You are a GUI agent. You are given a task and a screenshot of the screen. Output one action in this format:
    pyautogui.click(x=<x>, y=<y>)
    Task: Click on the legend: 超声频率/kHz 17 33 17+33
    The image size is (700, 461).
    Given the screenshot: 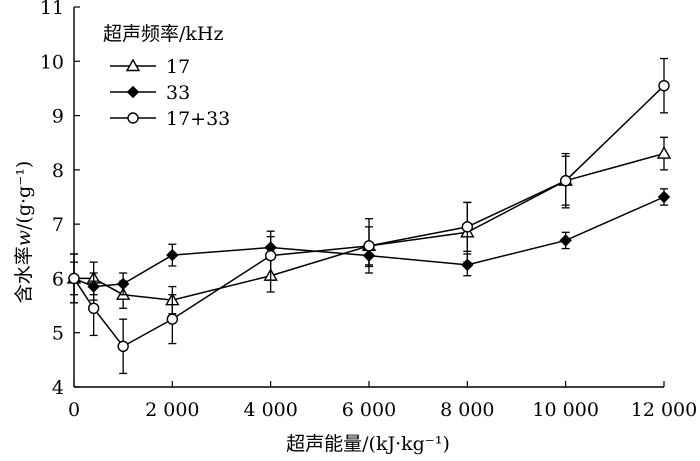 What is the action you would take?
    pyautogui.click(x=166, y=76)
    